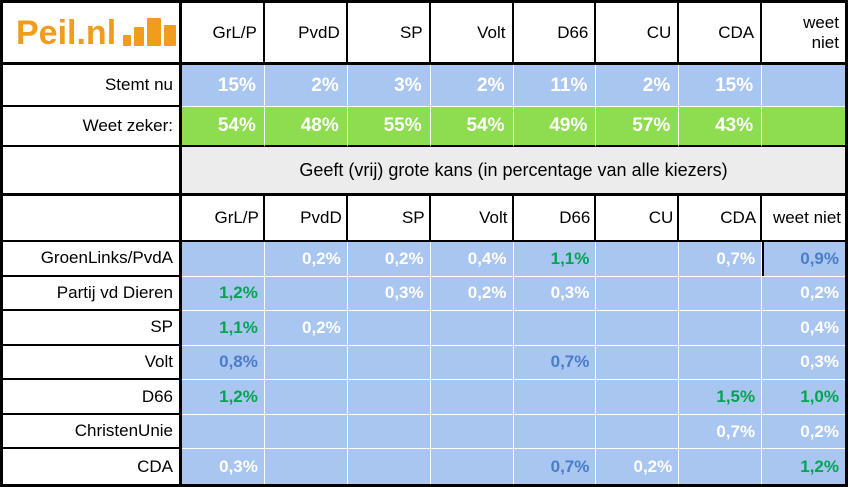  What do you see at coordinates (150, 32) in the screenshot?
I see `bar-chart-icon` at bounding box center [150, 32].